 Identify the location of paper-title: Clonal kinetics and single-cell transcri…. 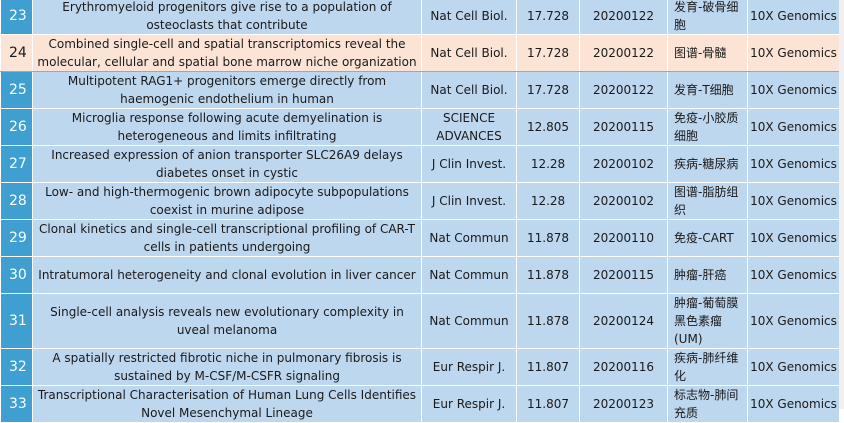
(227, 238).